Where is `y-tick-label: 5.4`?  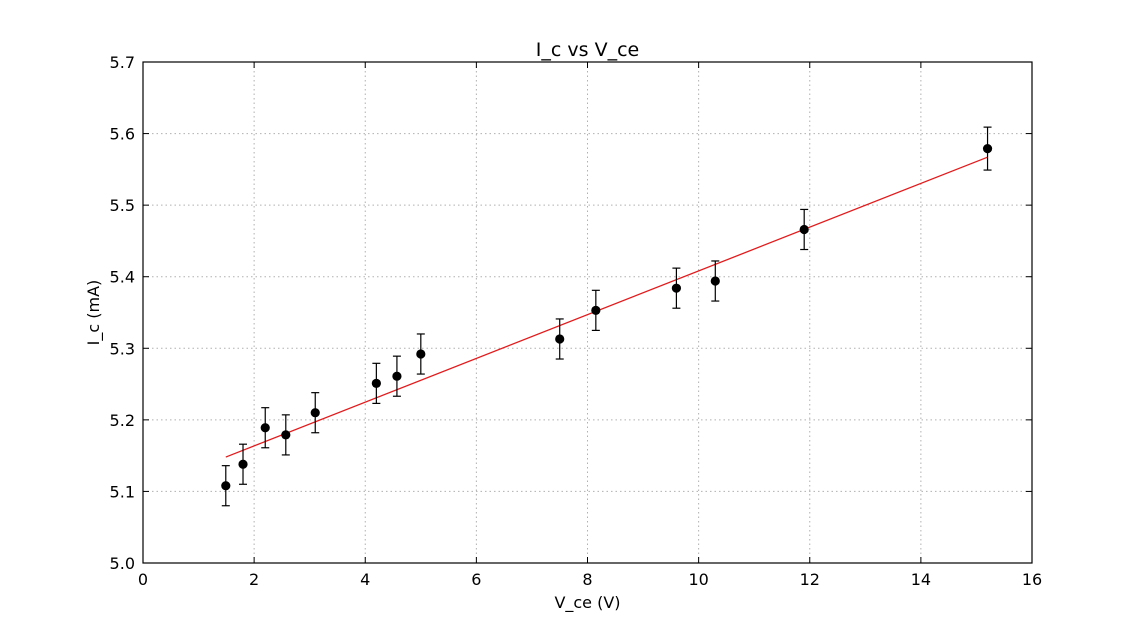
y-tick-label: 5.4 is located at coordinates (122, 277).